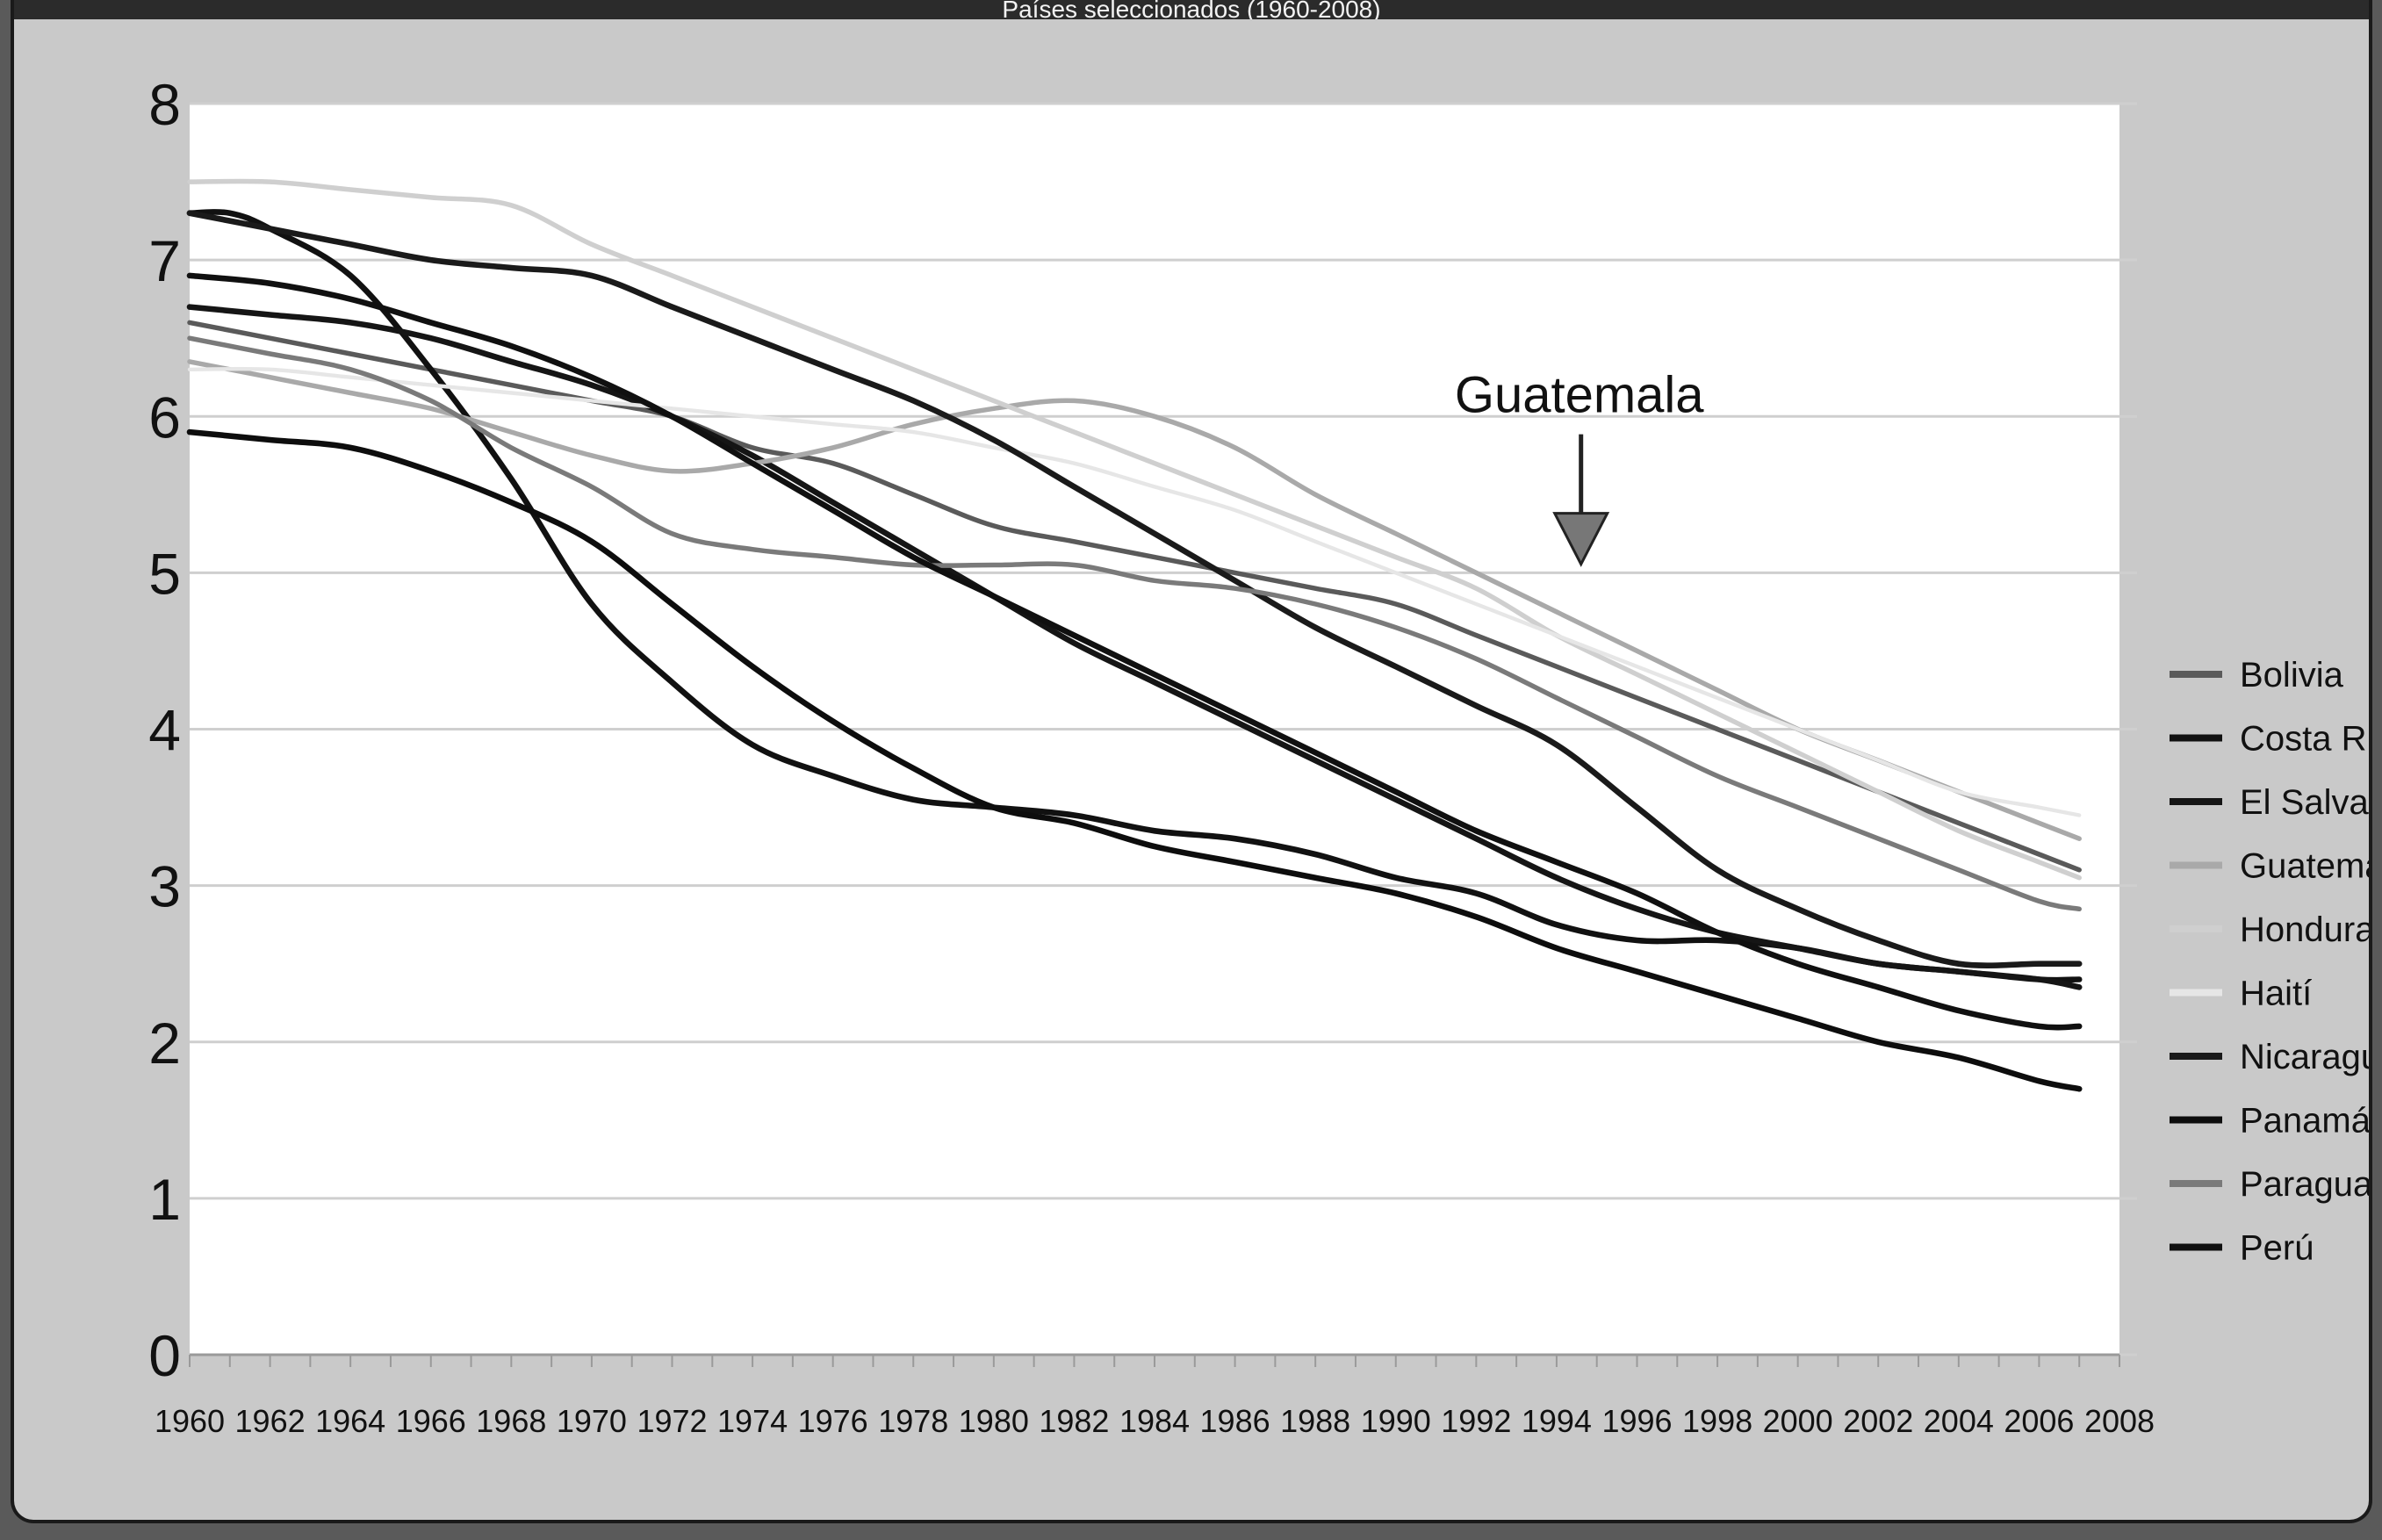  I want to click on x-tick-label: 1980, so click(994, 1421).